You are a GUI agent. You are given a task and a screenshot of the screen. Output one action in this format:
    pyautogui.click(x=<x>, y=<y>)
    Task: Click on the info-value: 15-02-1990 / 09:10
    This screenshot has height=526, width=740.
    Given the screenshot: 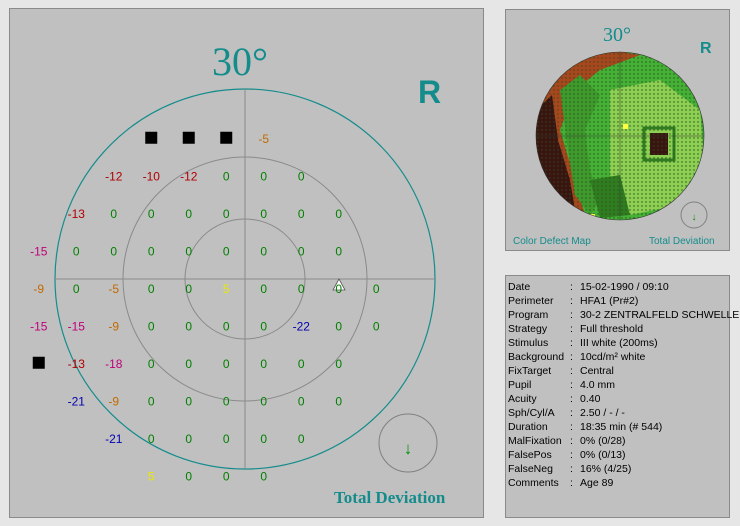 What is the action you would take?
    pyautogui.click(x=624, y=287)
    